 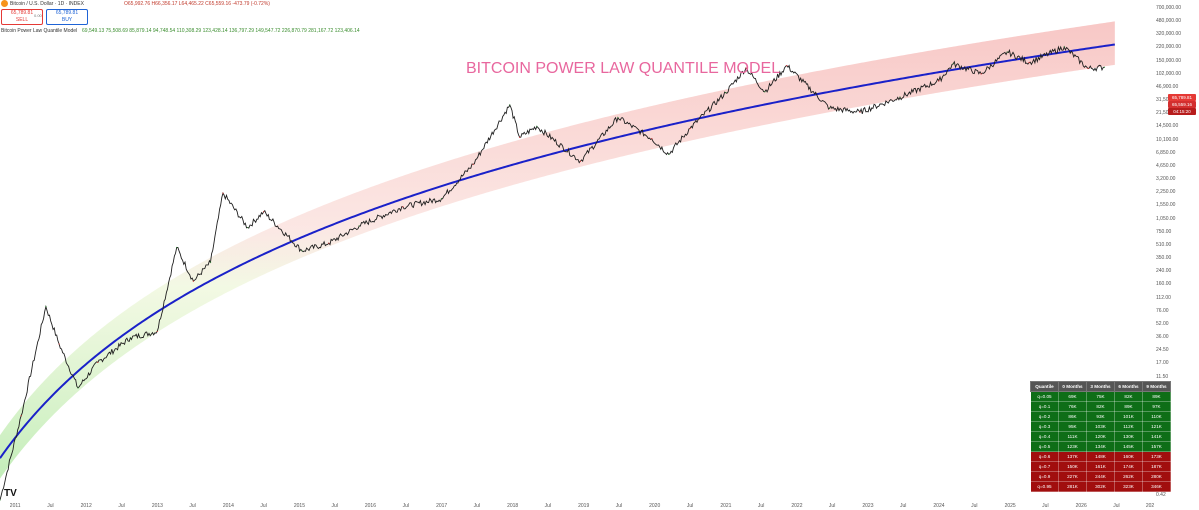 I want to click on quantile-table-cell: 95K, so click(x=1072, y=426).